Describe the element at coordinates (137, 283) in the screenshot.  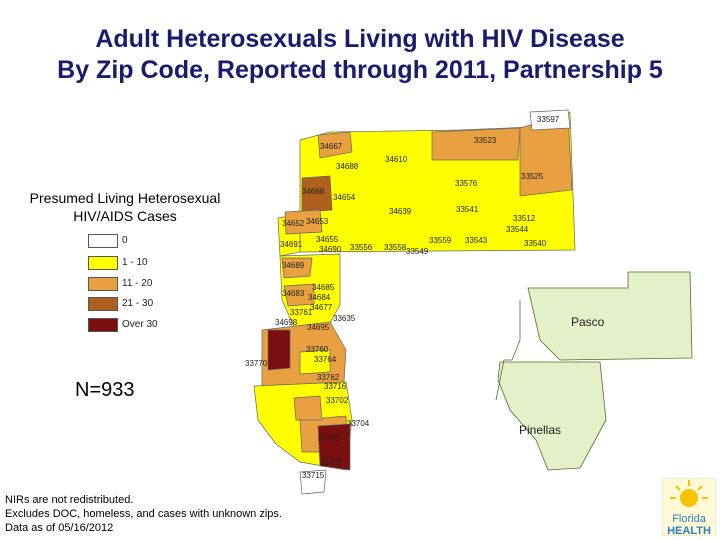
I see `legend-label: 11 - 20` at that location.